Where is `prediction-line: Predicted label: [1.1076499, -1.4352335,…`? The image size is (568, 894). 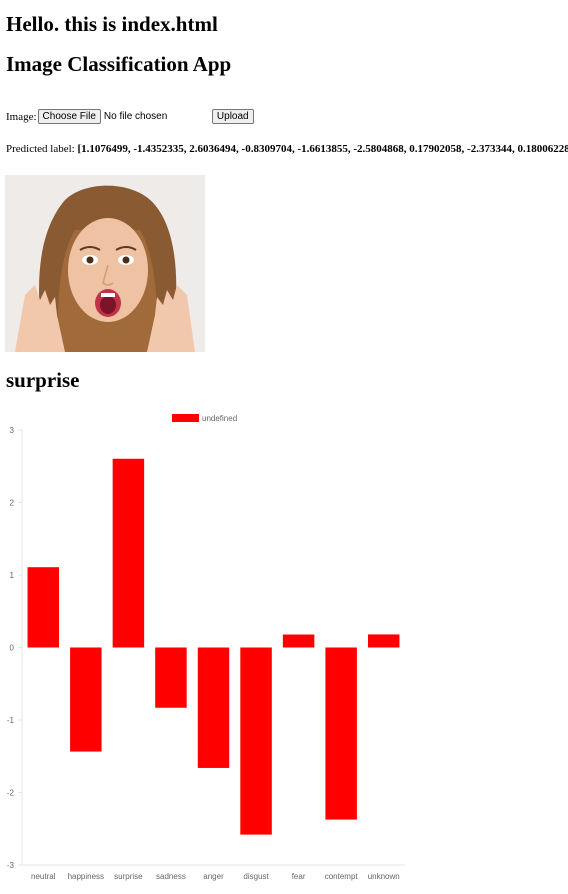 prediction-line: Predicted label: [1.1076499, -1.4352335,… is located at coordinates (287, 149).